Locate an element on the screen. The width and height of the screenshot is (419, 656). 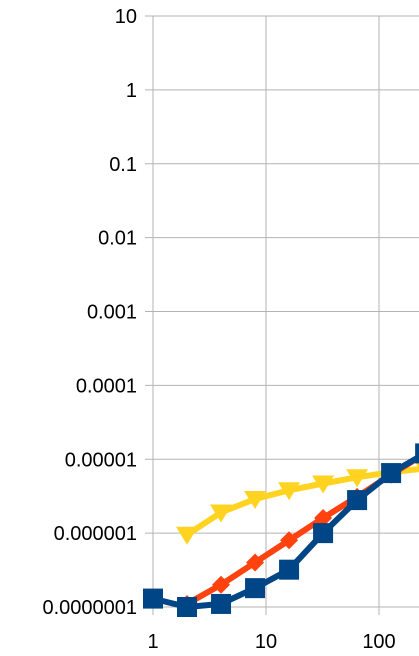
y-tick-label: 0.01 is located at coordinates (117, 239).